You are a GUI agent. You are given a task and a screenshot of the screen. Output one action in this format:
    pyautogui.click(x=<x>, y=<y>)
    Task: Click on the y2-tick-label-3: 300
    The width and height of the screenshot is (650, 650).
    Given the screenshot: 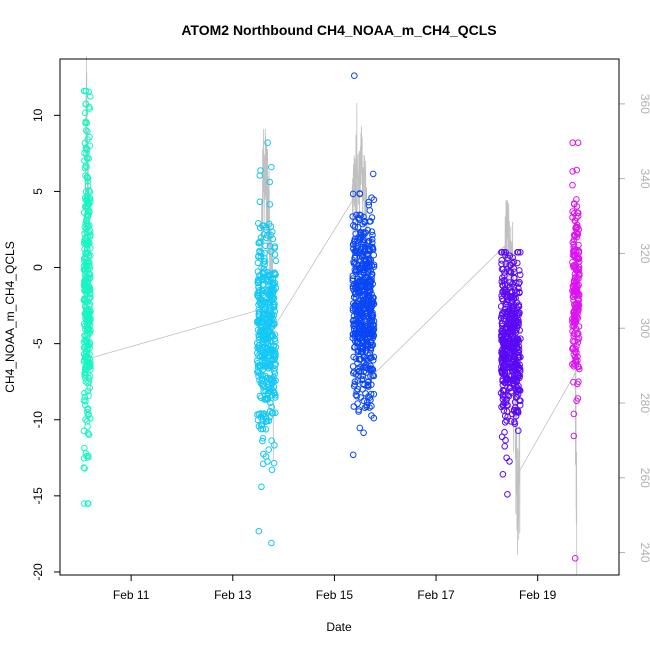 What is the action you would take?
    pyautogui.click(x=644, y=328)
    